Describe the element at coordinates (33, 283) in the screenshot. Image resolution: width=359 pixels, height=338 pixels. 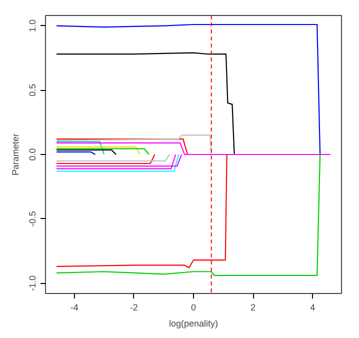
I see `y-tick-label: -1.0` at that location.